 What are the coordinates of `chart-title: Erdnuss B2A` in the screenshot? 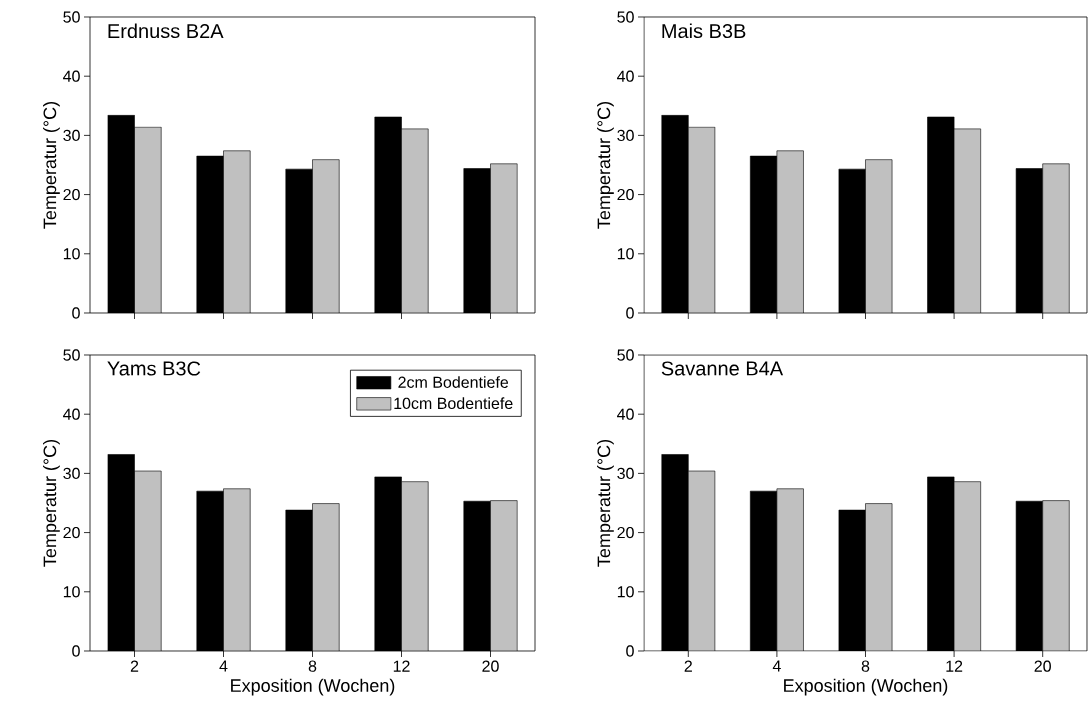 It's located at (166, 31).